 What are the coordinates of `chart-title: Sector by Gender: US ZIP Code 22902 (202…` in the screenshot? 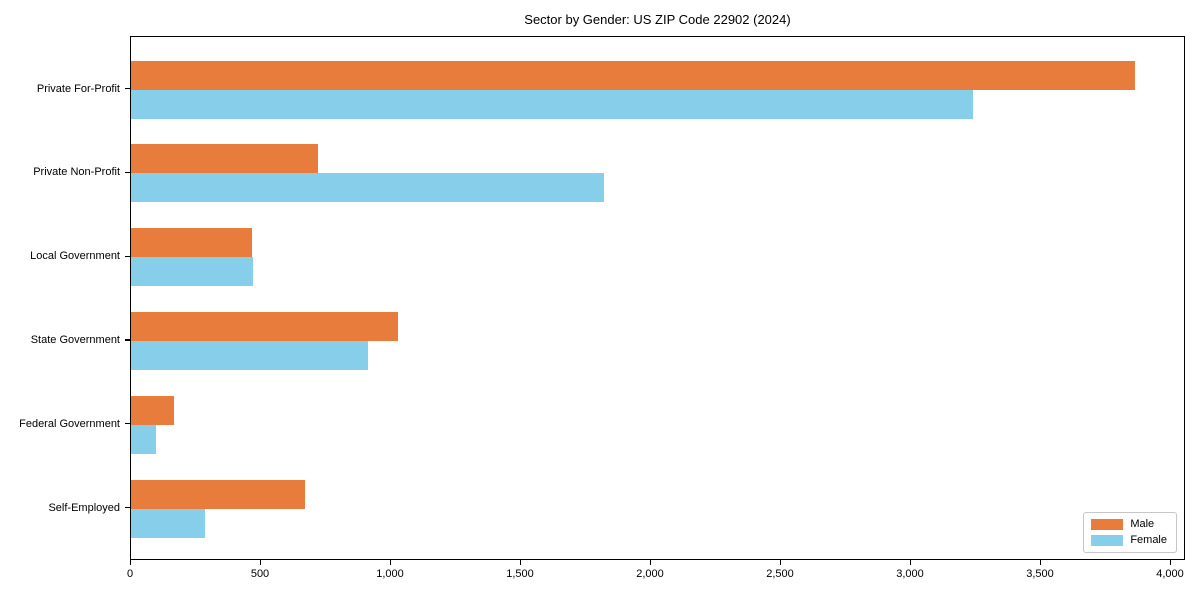 It's located at (657, 19).